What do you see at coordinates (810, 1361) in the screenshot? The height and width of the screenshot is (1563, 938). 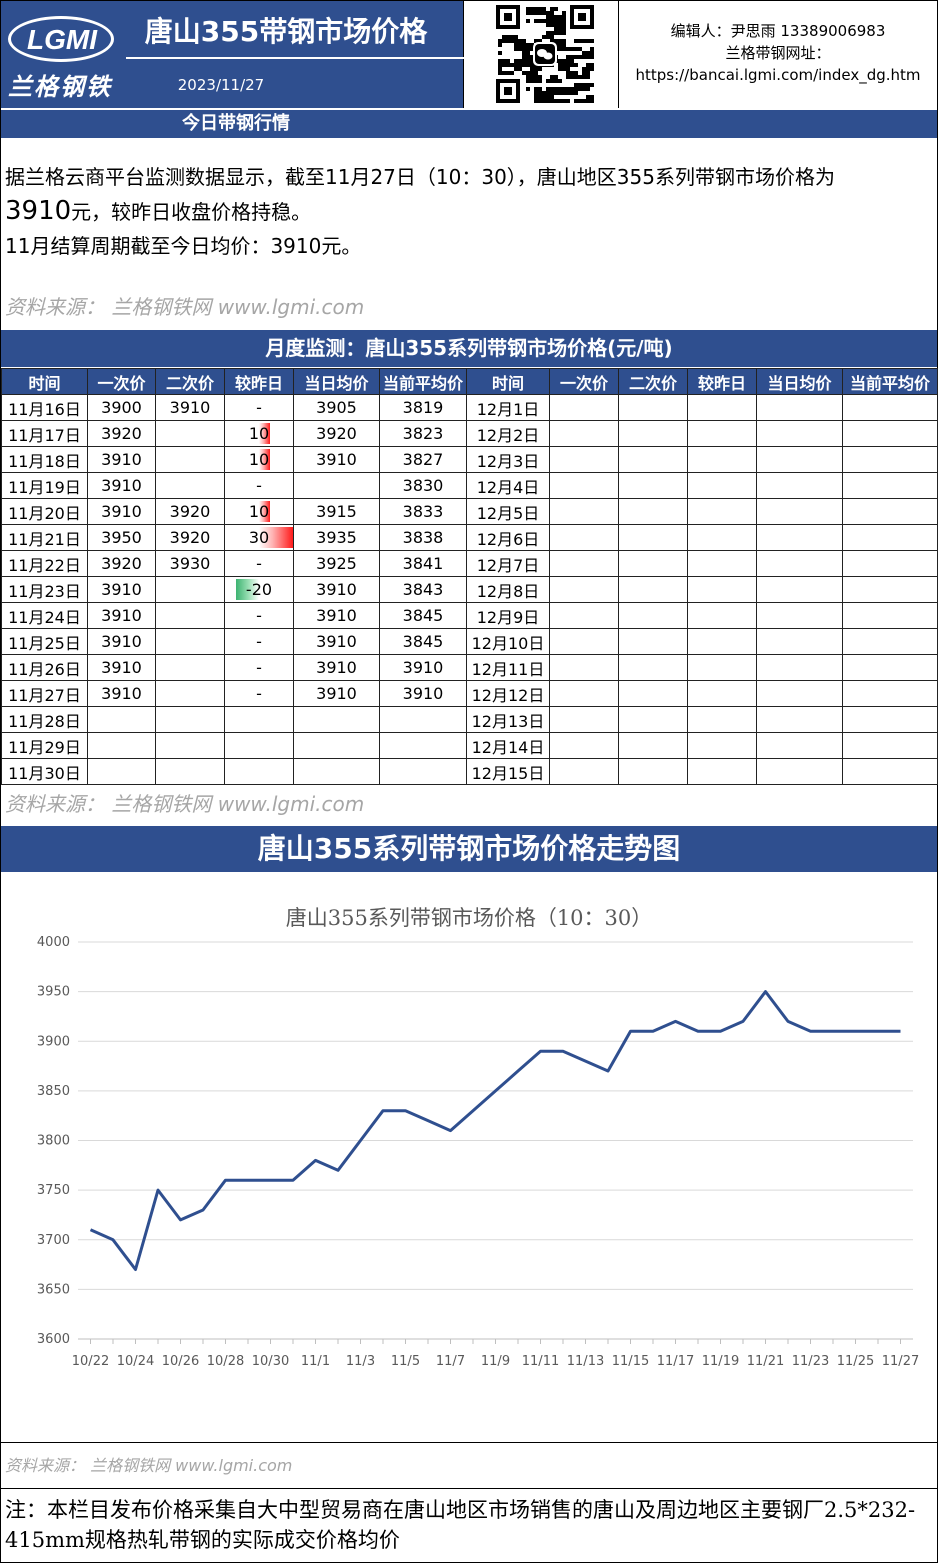 I see `x-tick-label: 11/23` at bounding box center [810, 1361].